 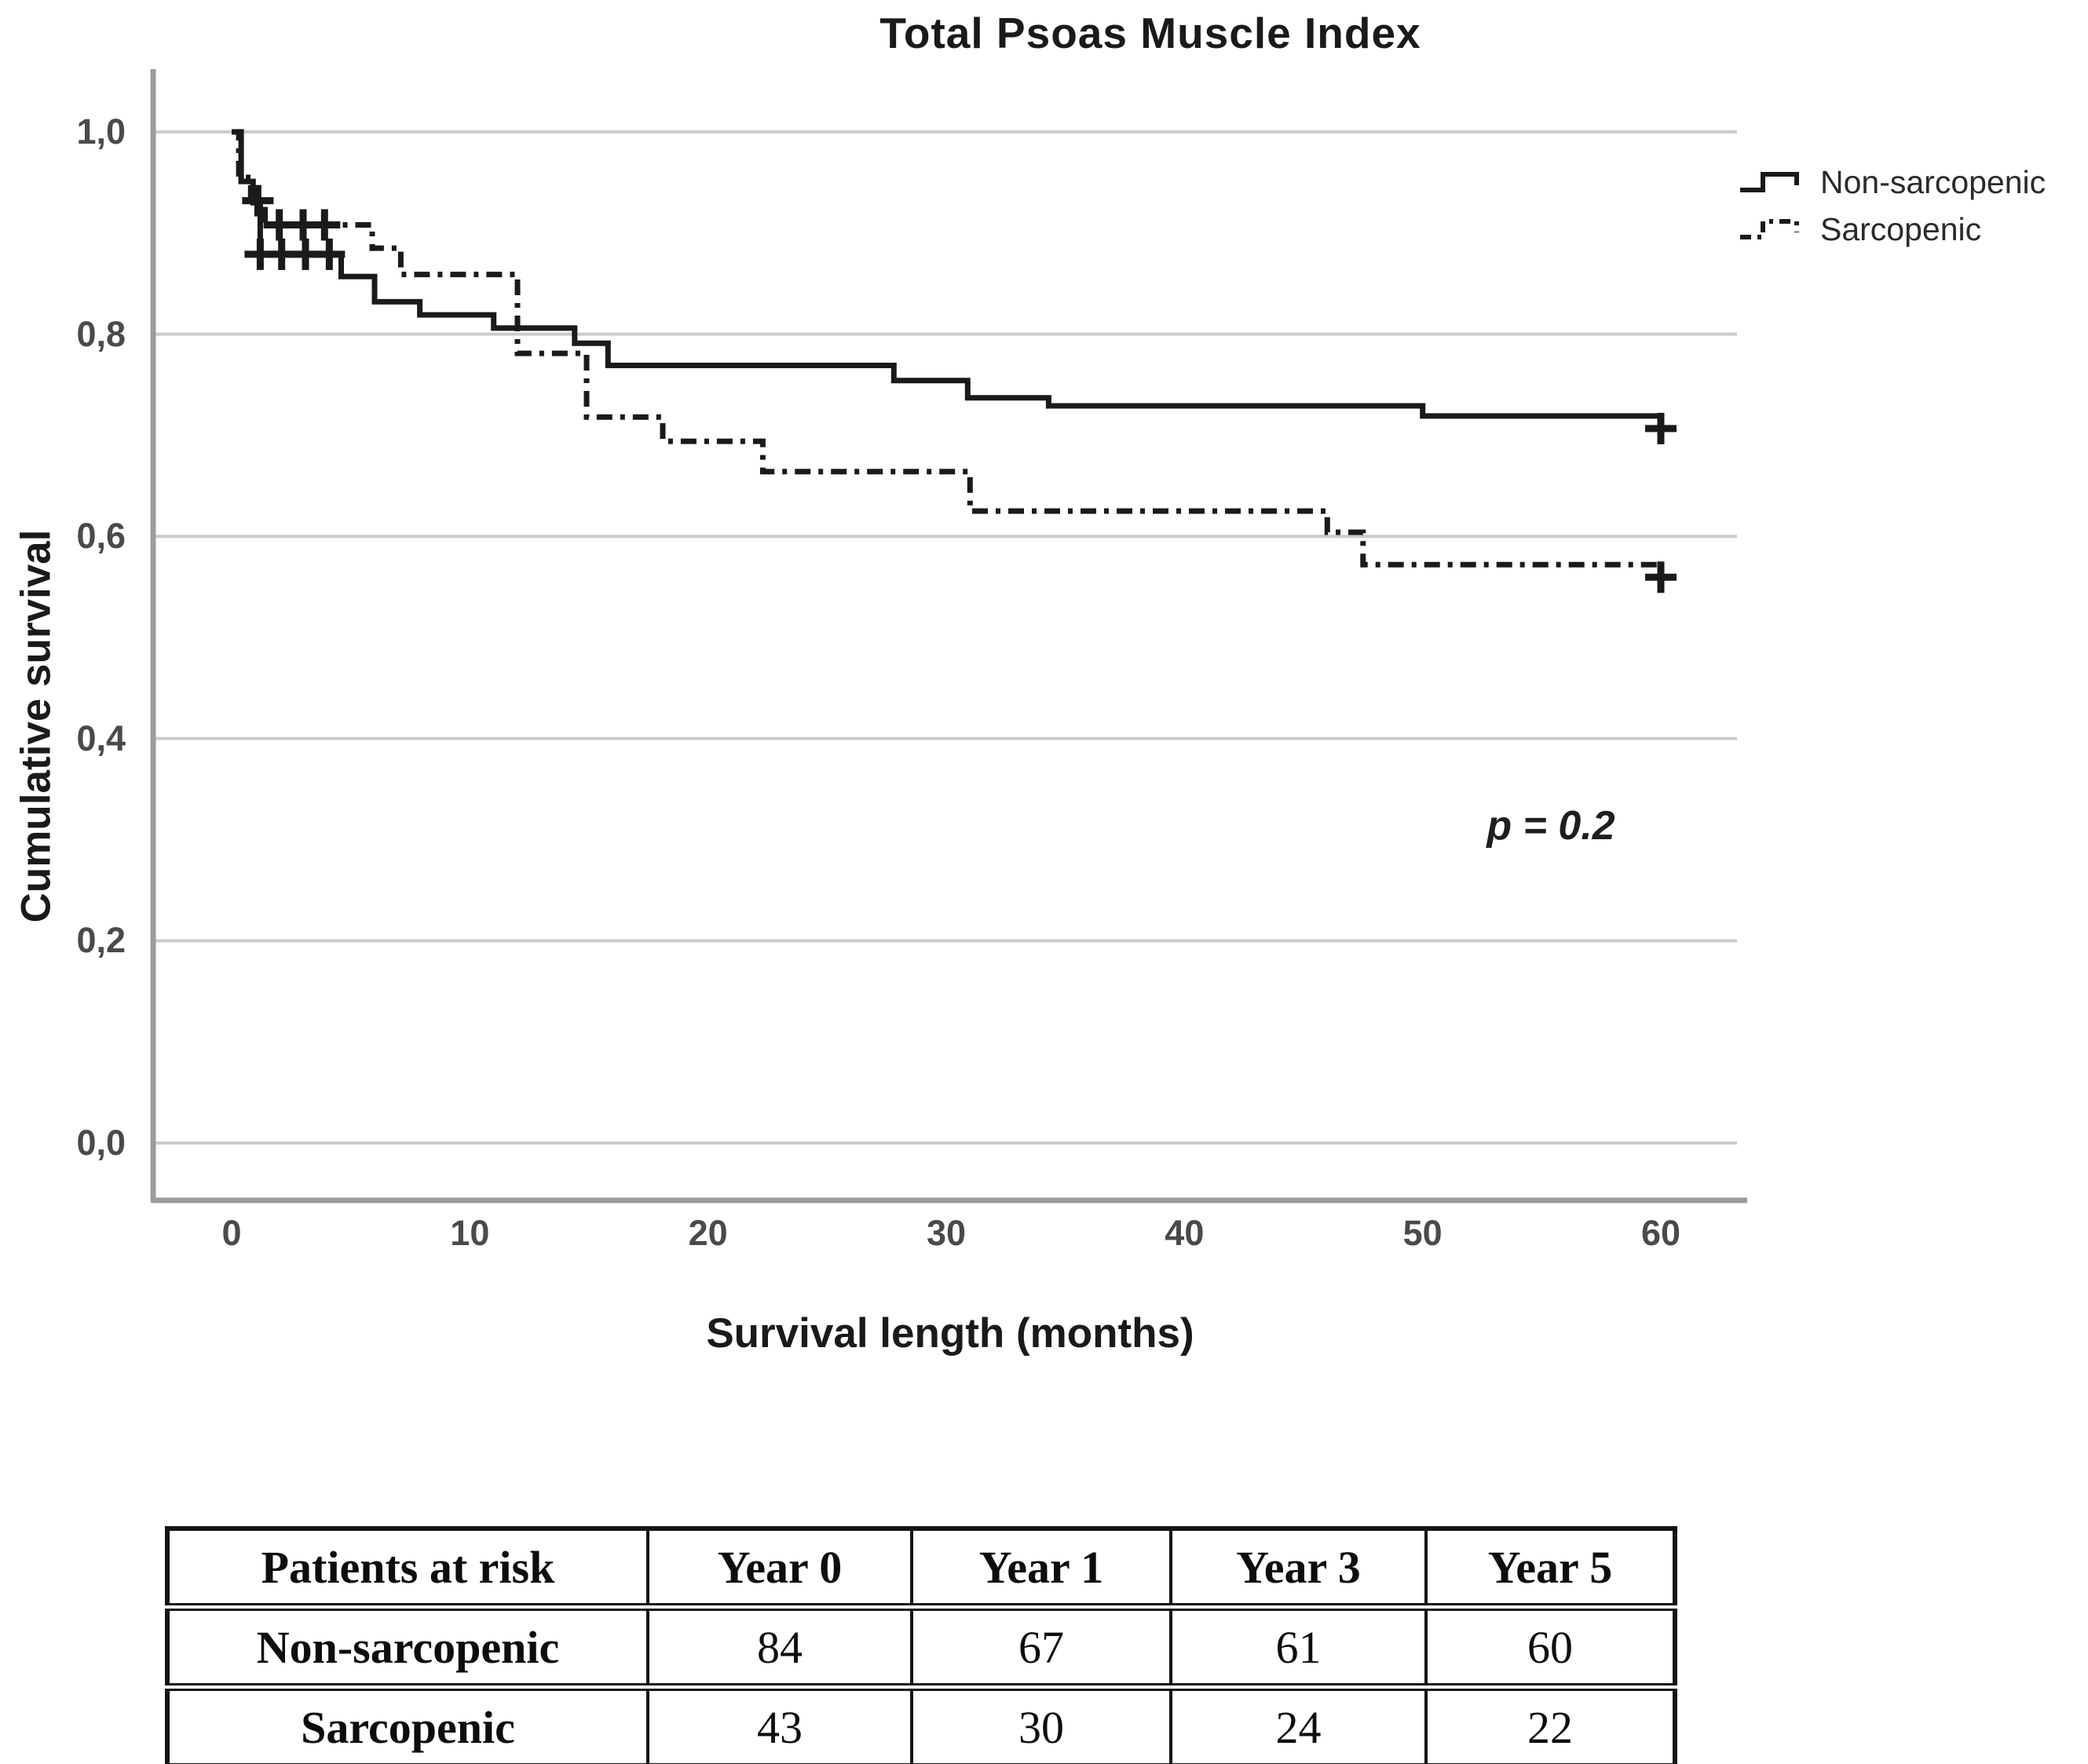 I want to click on risk-table-cell: 22, so click(x=1550, y=1723).